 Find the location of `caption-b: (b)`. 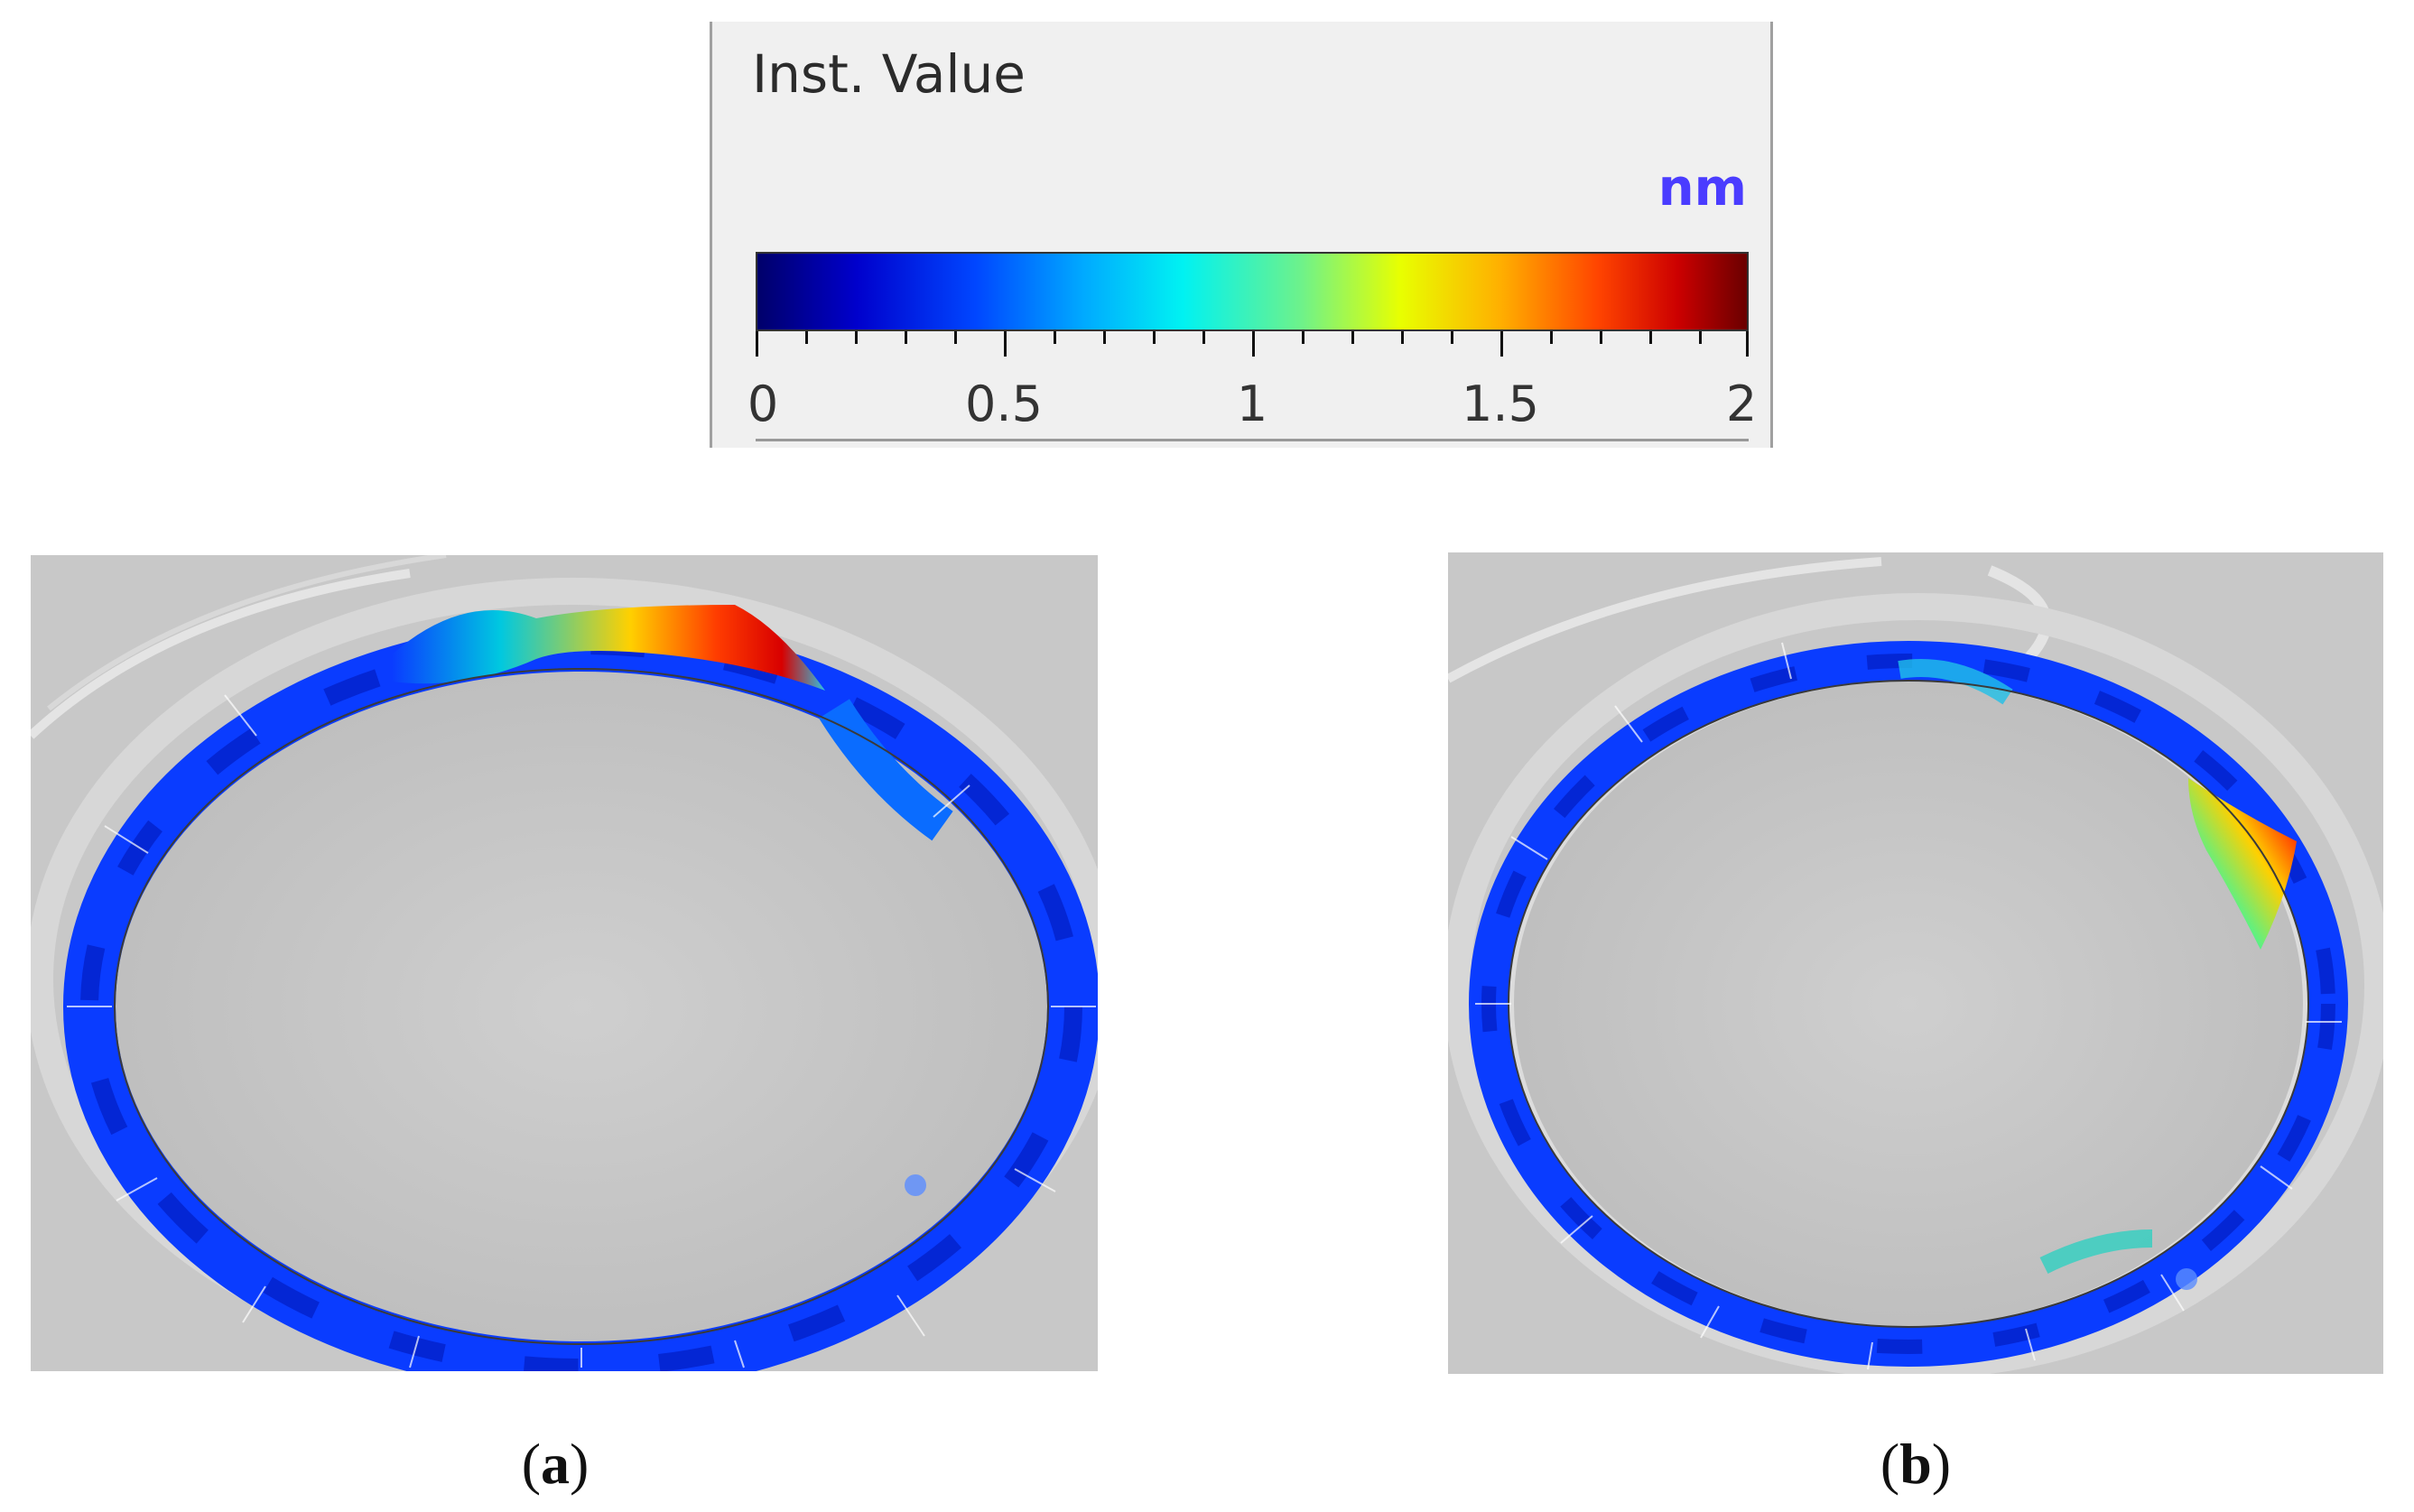

caption-b: (b) is located at coordinates (1916, 1464).